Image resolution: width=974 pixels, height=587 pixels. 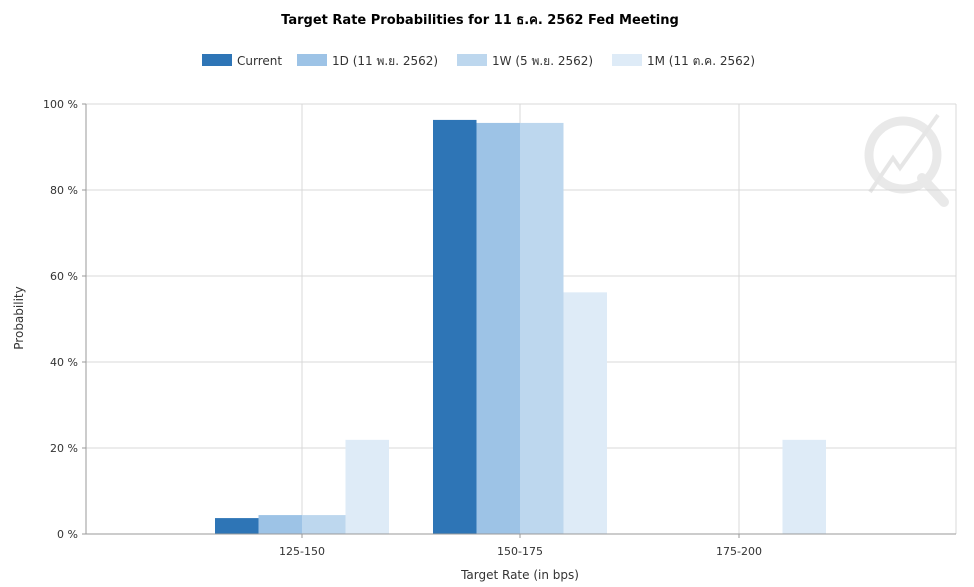 I want to click on y-tick-label-3: 60 %, so click(x=64, y=276).